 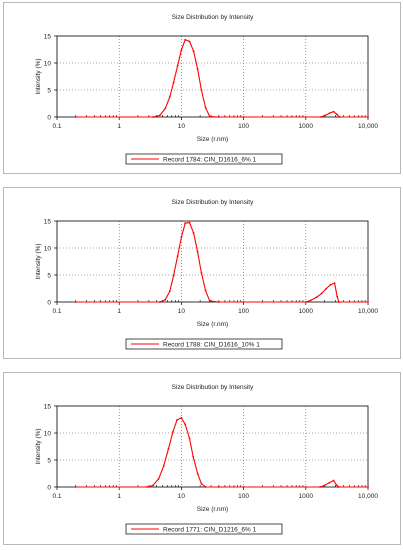 What do you see at coordinates (56, 311) in the screenshot?
I see `x-tick-label: 0.1` at bounding box center [56, 311].